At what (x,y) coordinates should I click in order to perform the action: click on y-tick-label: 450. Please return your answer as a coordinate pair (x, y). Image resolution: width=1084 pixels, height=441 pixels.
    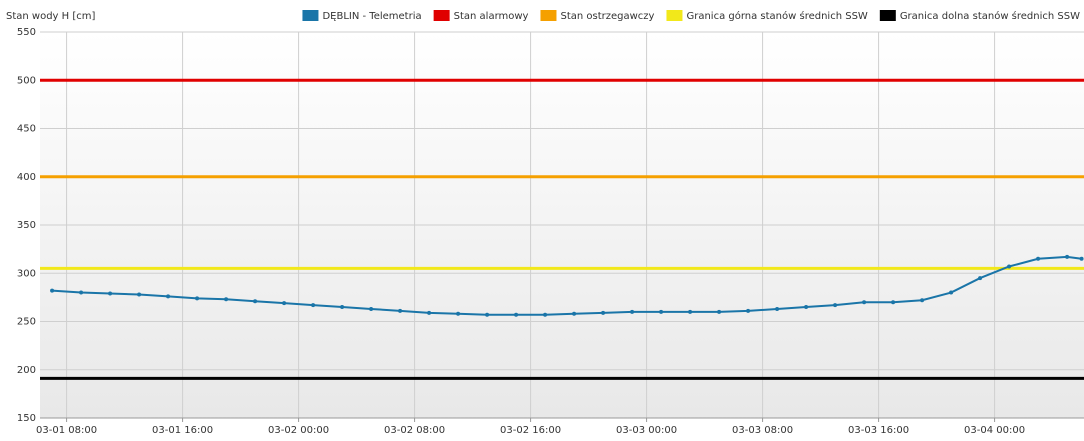
    Looking at the image, I should click on (26, 129).